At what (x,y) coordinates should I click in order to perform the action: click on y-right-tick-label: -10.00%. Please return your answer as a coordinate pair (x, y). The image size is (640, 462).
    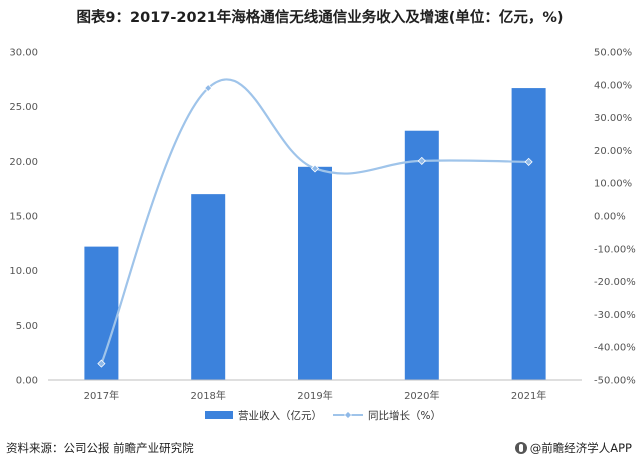
    Looking at the image, I should click on (615, 249).